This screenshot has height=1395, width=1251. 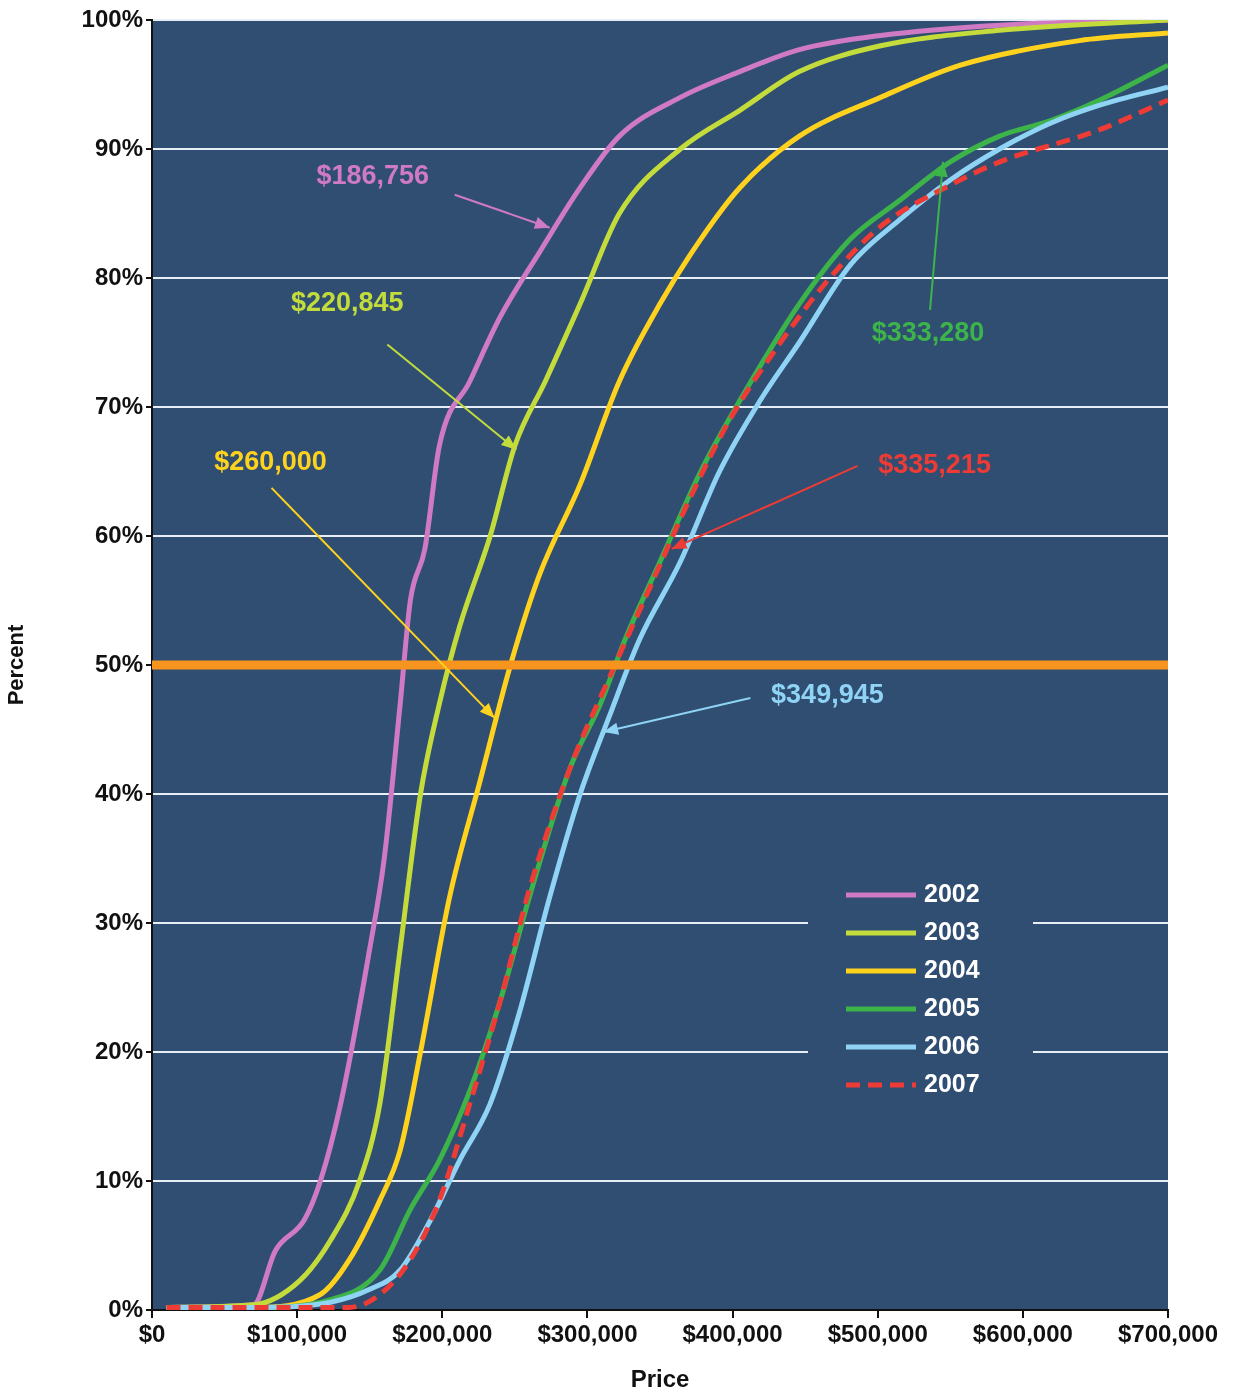 I want to click on annotation: $260,000, so click(x=270, y=461).